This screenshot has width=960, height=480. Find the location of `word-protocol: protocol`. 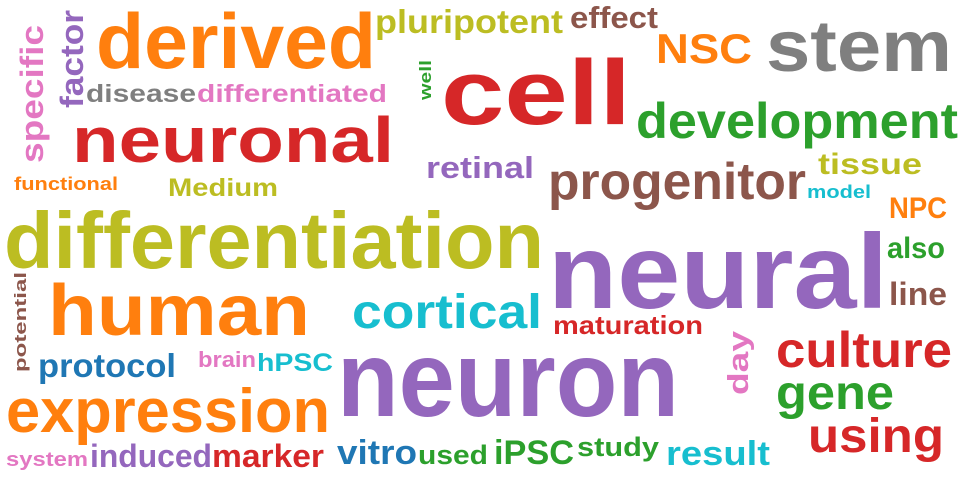

word-protocol: protocol is located at coordinates (107, 365).